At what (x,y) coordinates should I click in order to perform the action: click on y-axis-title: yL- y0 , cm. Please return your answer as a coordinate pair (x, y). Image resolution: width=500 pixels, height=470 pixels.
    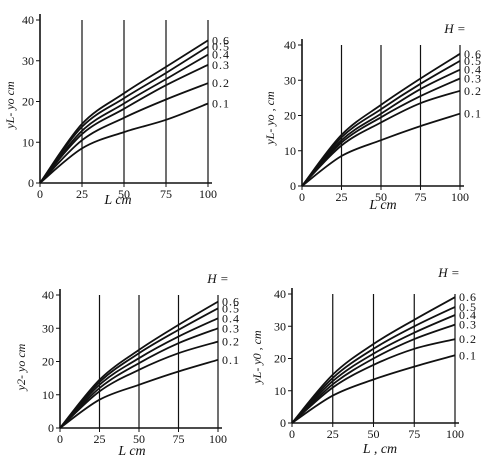
    Looking at the image, I should click on (257, 357).